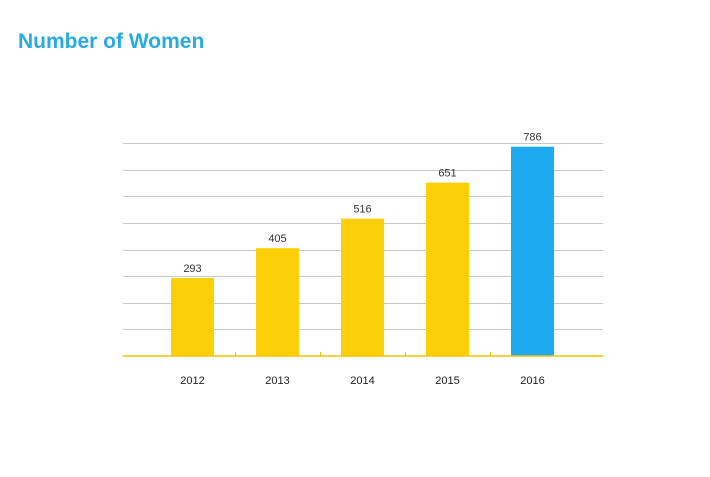  Describe the element at coordinates (447, 381) in the screenshot. I see `x-tick-label-2015: 2015` at that location.